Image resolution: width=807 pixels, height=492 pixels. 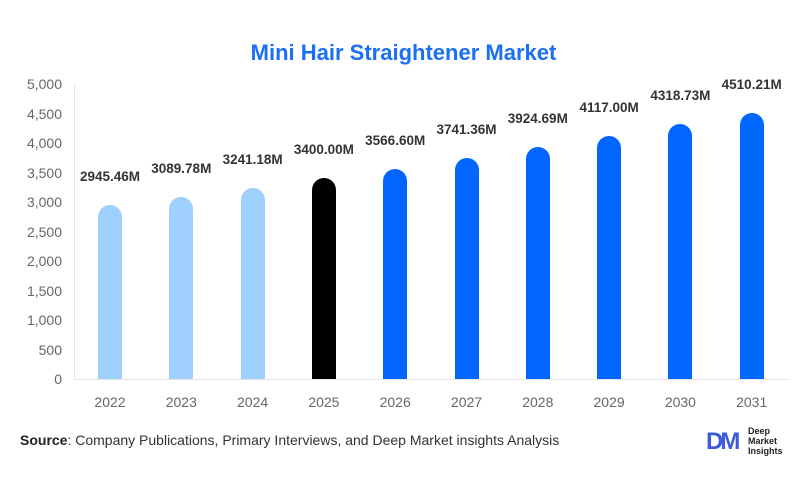 What do you see at coordinates (403, 52) in the screenshot?
I see `chart-title: Mini Hair Straightener Market` at bounding box center [403, 52].